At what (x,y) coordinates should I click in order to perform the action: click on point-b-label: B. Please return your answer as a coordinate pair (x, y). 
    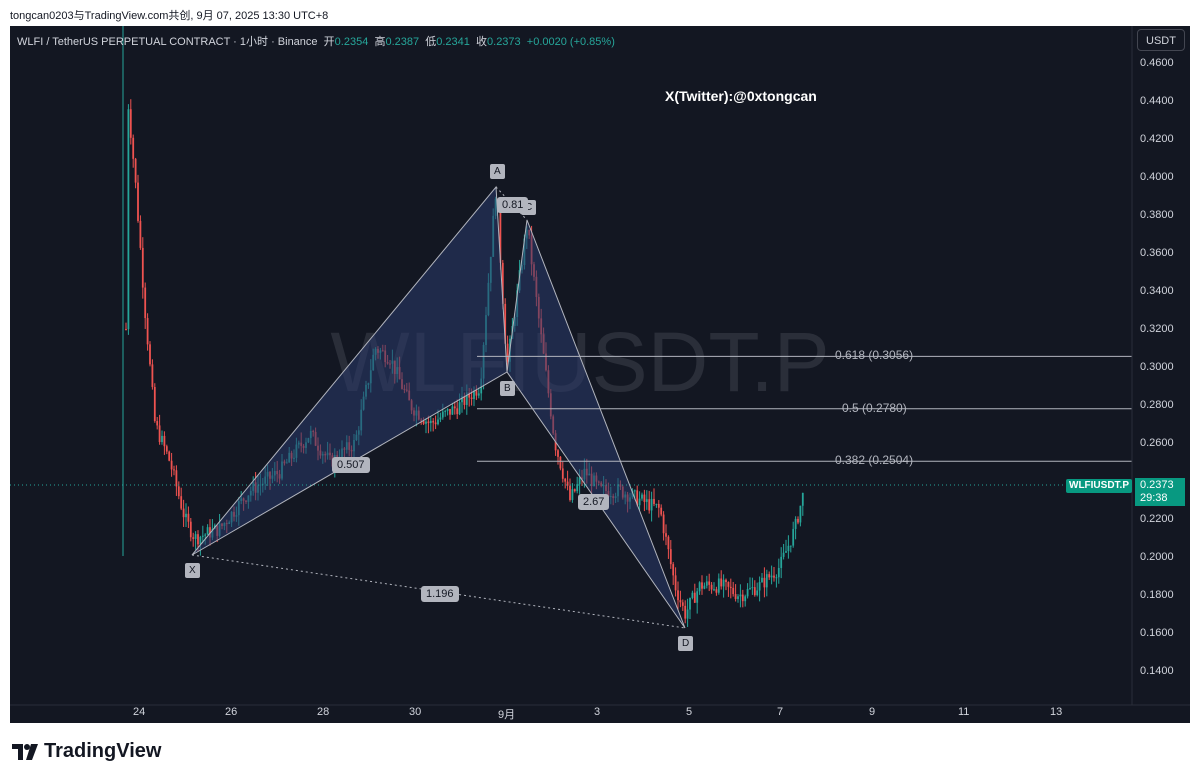
    Looking at the image, I should click on (507, 388).